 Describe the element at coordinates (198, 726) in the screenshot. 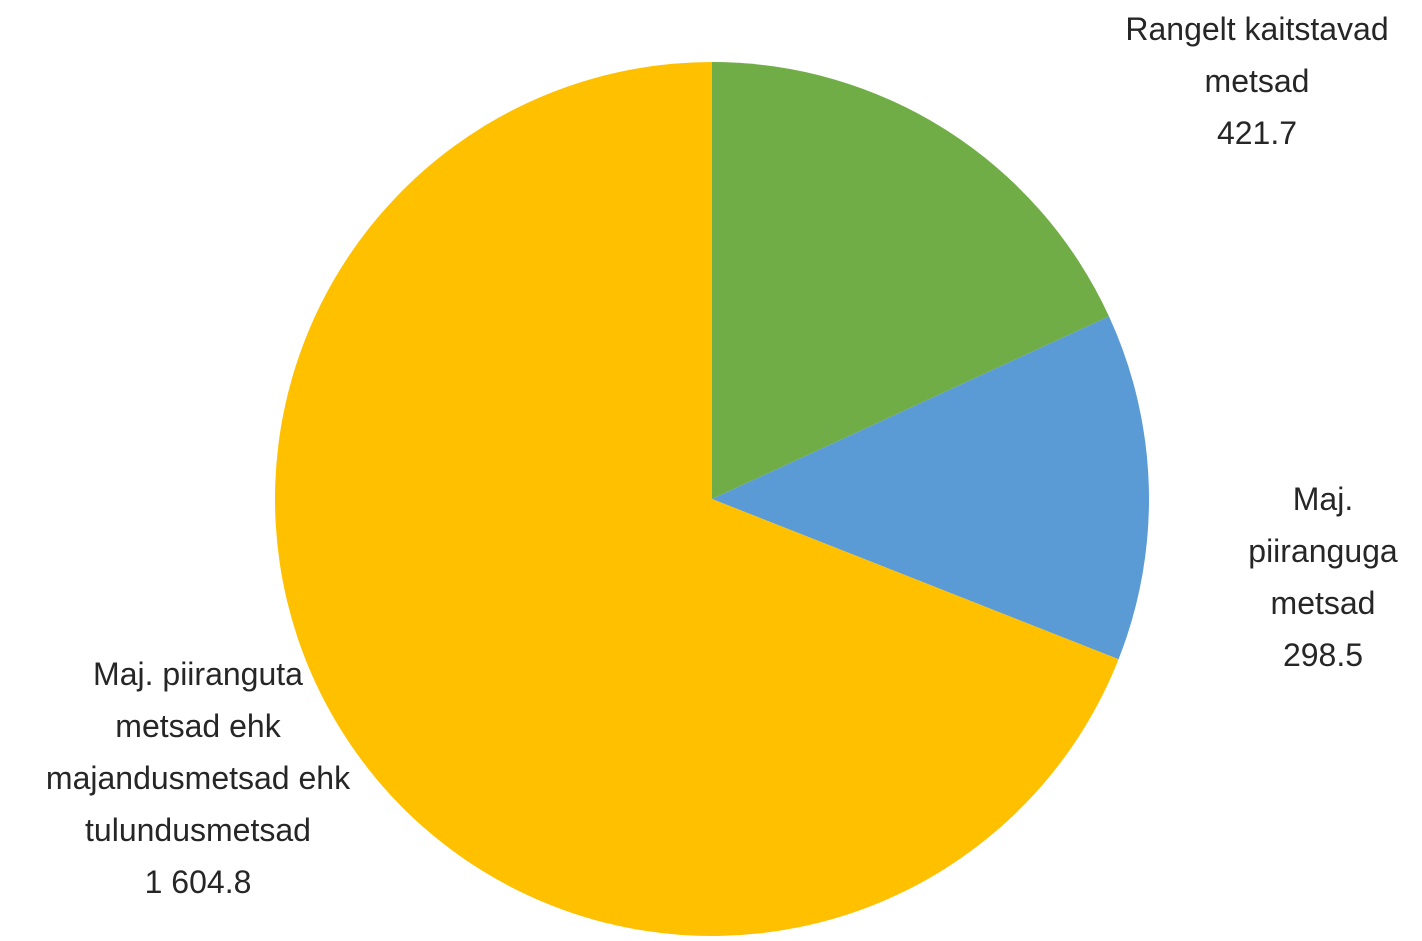

I see `slice-label-line: metsad ehk` at that location.